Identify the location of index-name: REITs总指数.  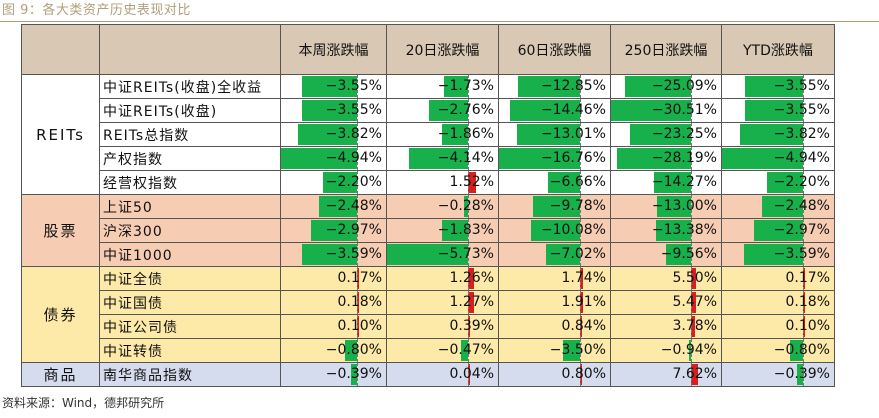
(190, 134).